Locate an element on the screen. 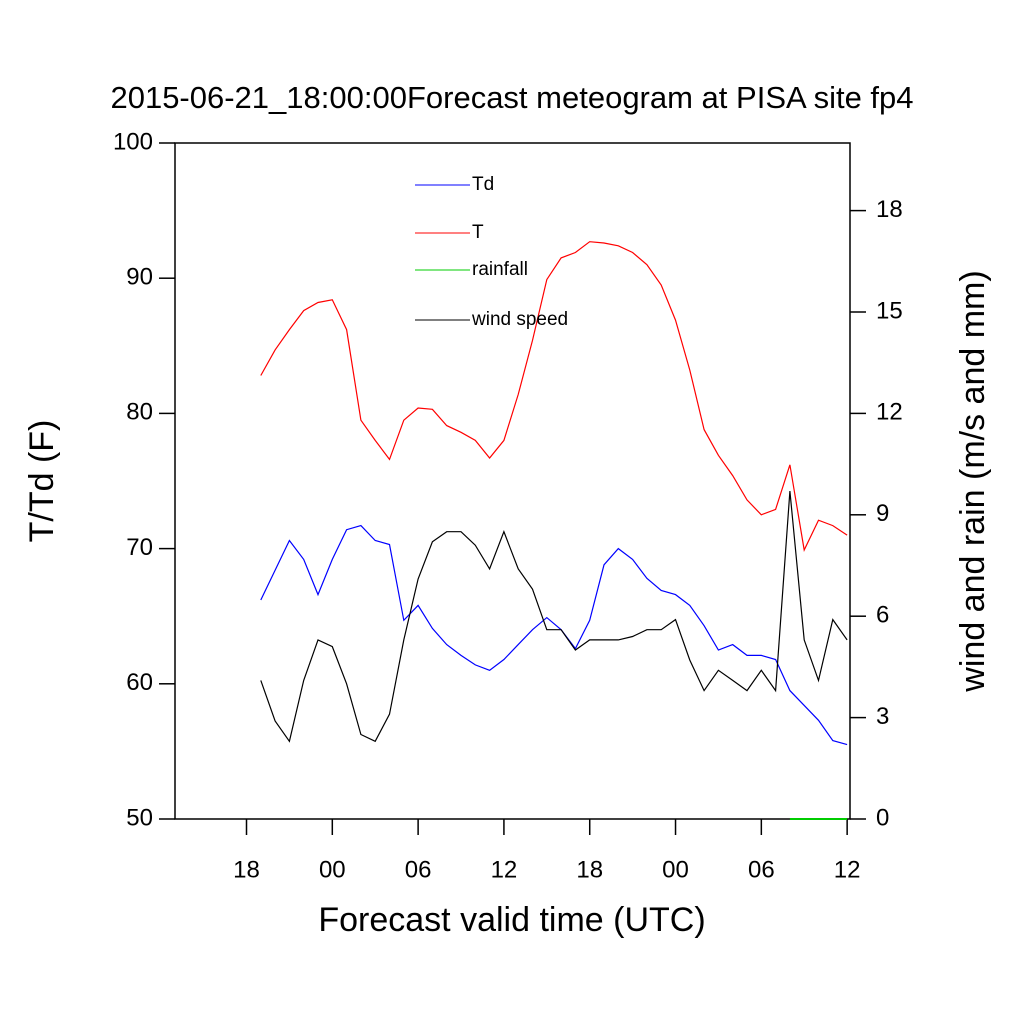 Image resolution: width=1024 pixels, height=1029 pixels. y2-tick-label: 3 is located at coordinates (882, 716).